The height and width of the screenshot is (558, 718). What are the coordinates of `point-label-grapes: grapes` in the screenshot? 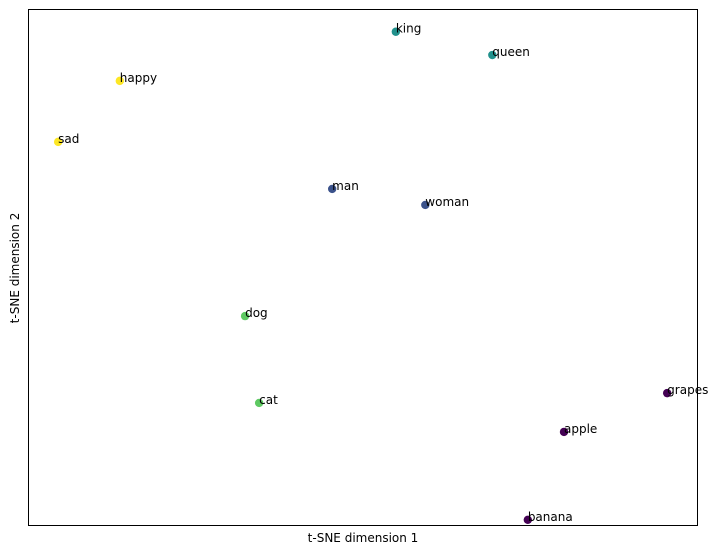 It's located at (687, 390).